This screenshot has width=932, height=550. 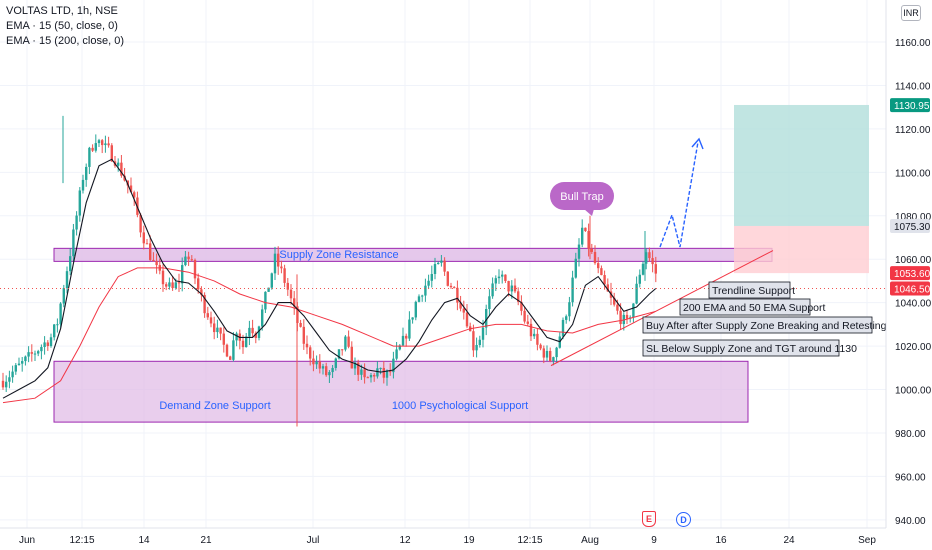 What do you see at coordinates (662, 308) in the screenshot?
I see `trendline` at bounding box center [662, 308].